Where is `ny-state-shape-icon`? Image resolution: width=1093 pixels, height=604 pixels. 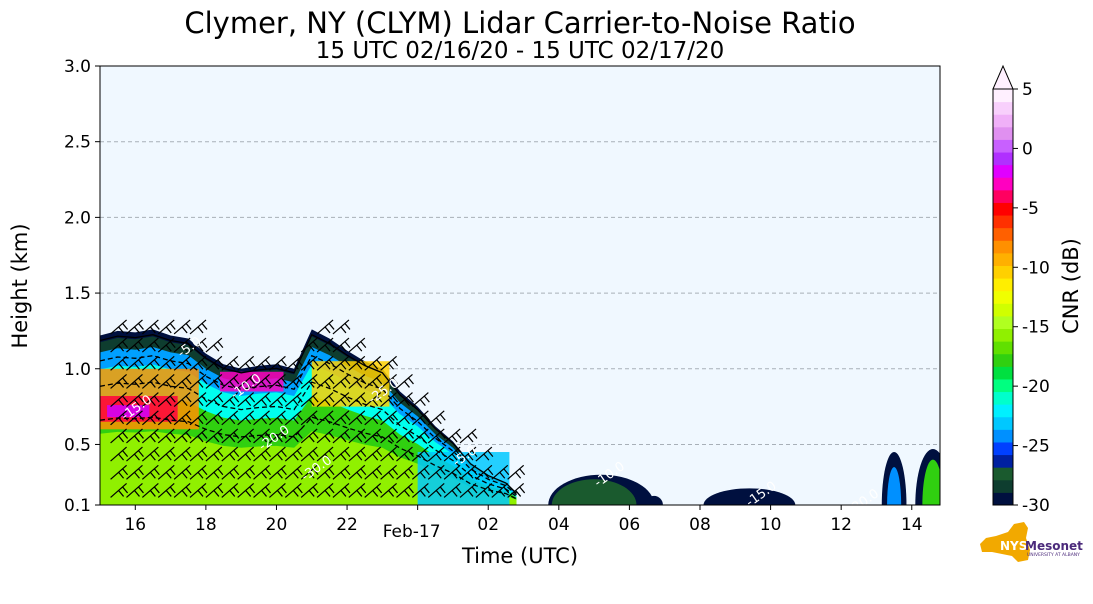
ny-state-shape-icon is located at coordinates (1005, 542).